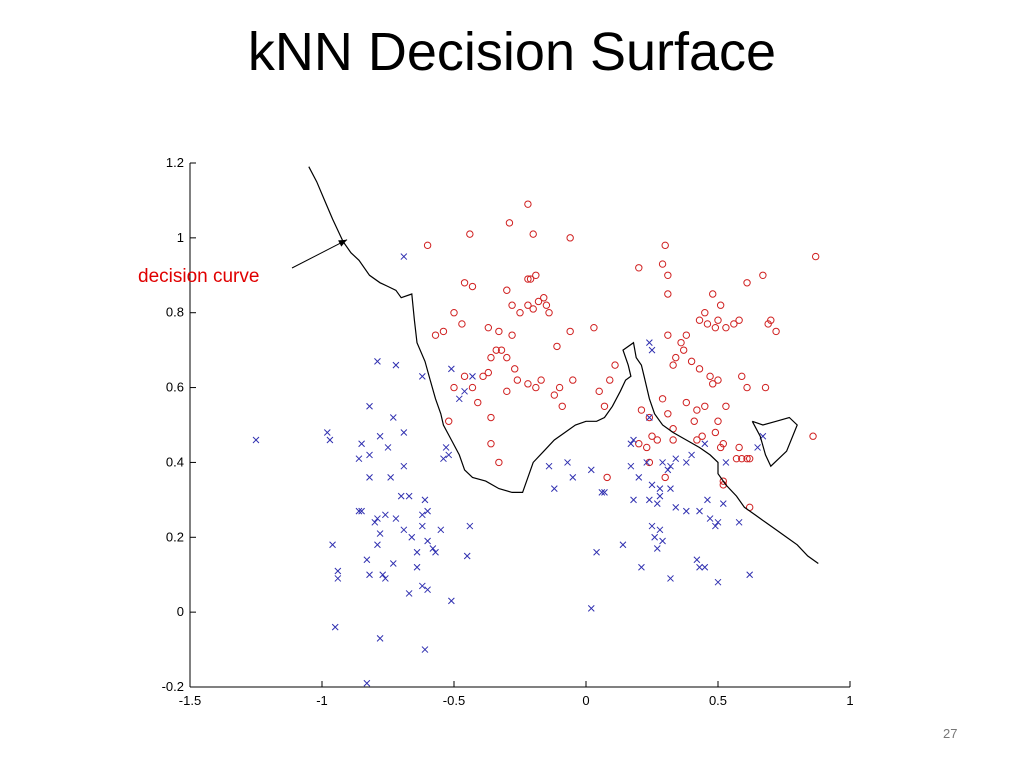  Describe the element at coordinates (774, 442) in the screenshot. I see `decision-curve-island` at that location.